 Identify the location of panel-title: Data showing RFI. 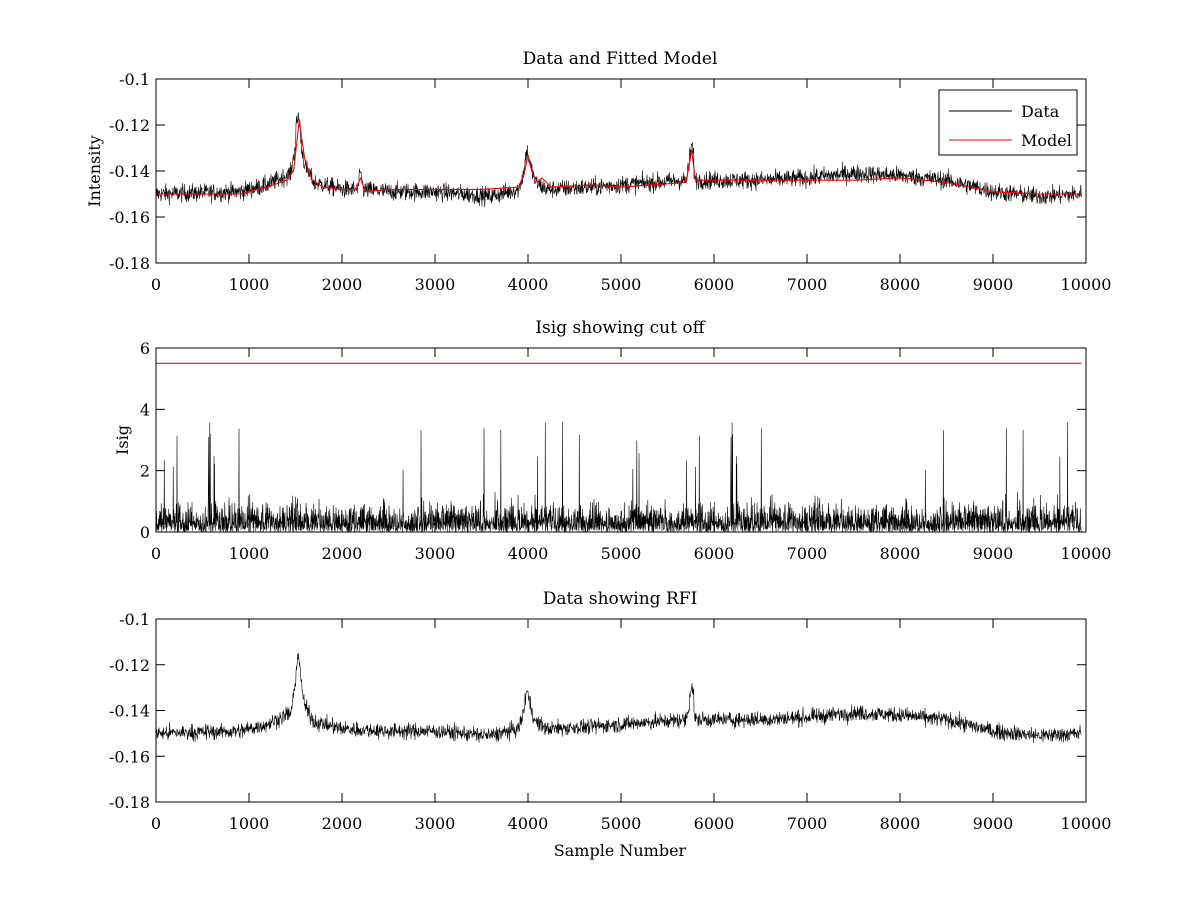
(620, 599).